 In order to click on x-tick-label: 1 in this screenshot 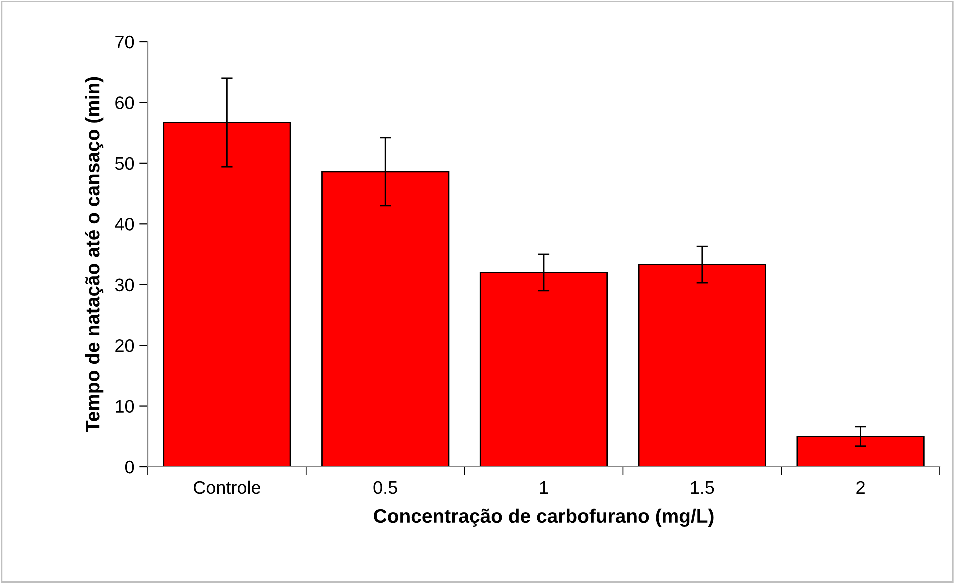, I will do `click(544, 488)`.